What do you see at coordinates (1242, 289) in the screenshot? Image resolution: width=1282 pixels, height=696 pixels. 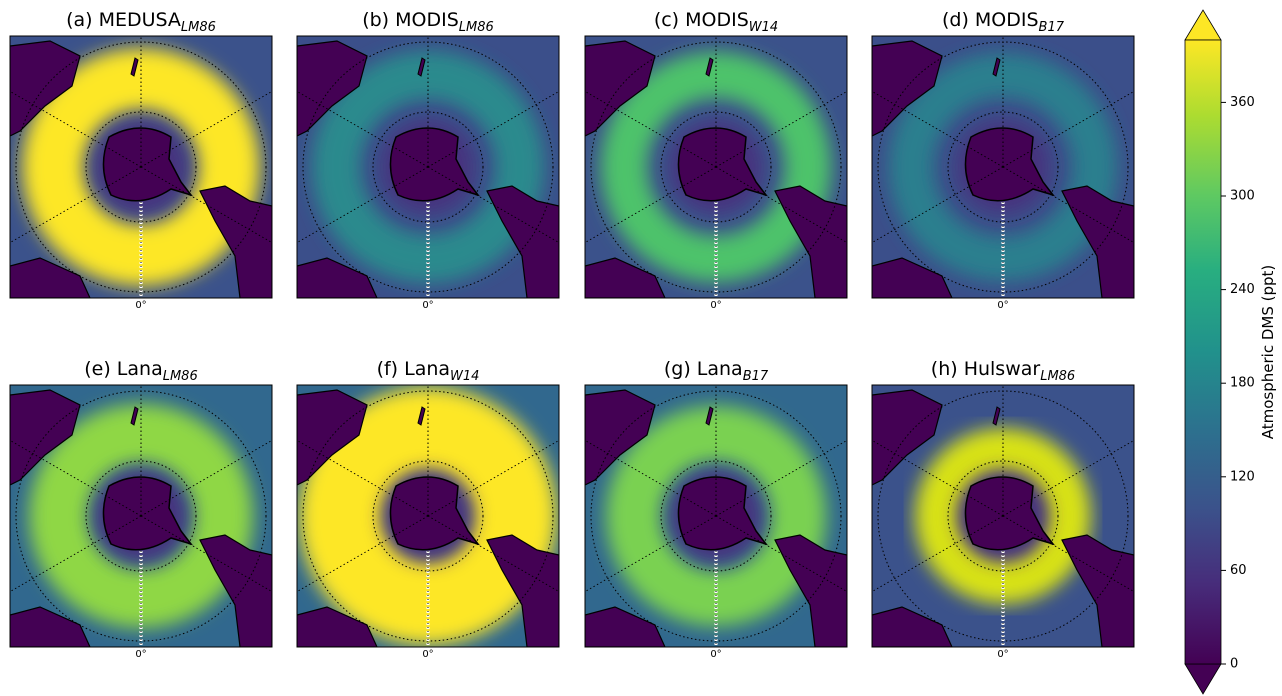 I see `colorbar-tick-label: 240` at bounding box center [1242, 289].